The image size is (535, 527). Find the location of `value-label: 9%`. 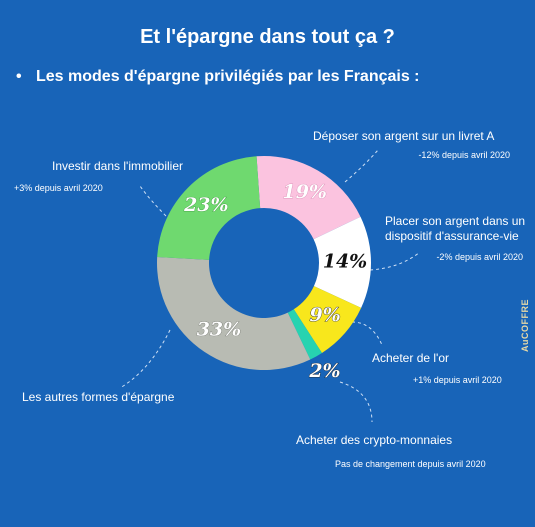

value-label: 9% is located at coordinates (324, 315).